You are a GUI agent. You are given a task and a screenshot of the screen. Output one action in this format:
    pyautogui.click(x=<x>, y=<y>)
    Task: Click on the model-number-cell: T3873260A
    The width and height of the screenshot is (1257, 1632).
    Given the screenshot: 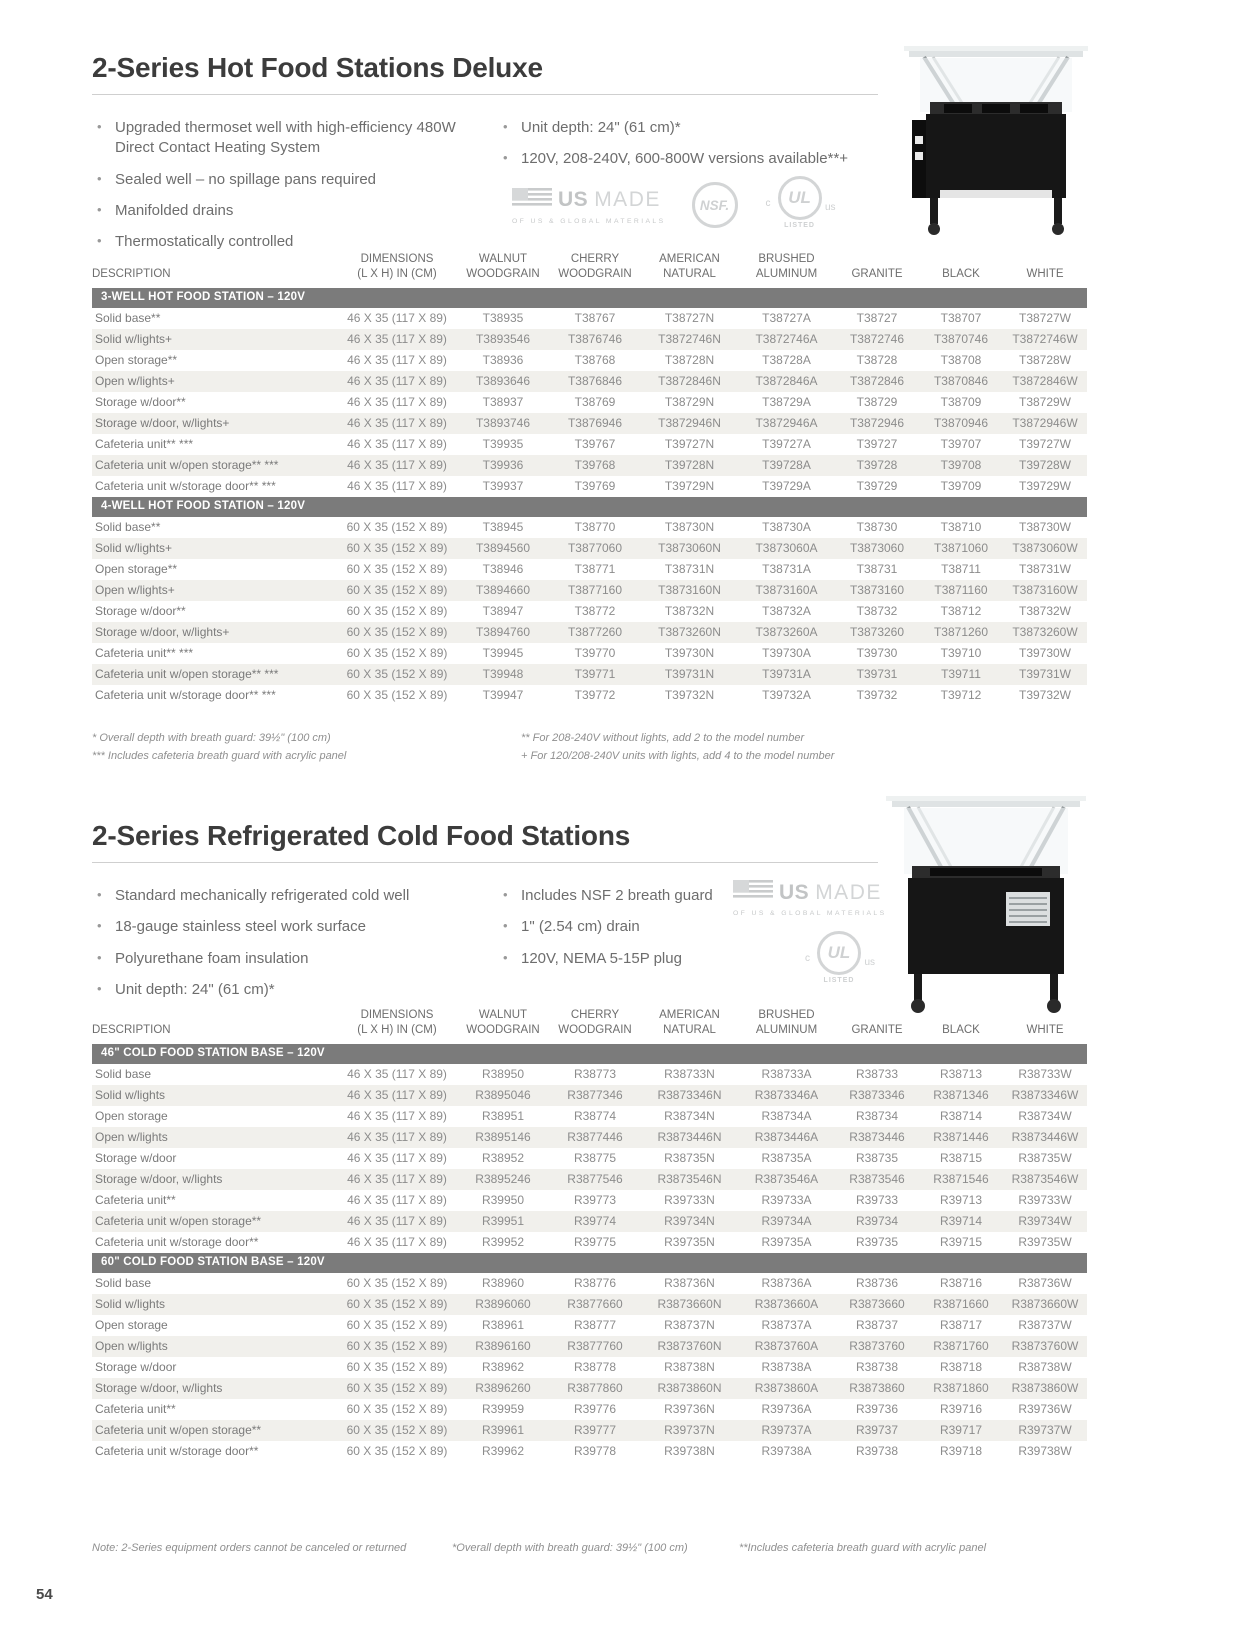 What is the action you would take?
    pyautogui.click(x=786, y=631)
    